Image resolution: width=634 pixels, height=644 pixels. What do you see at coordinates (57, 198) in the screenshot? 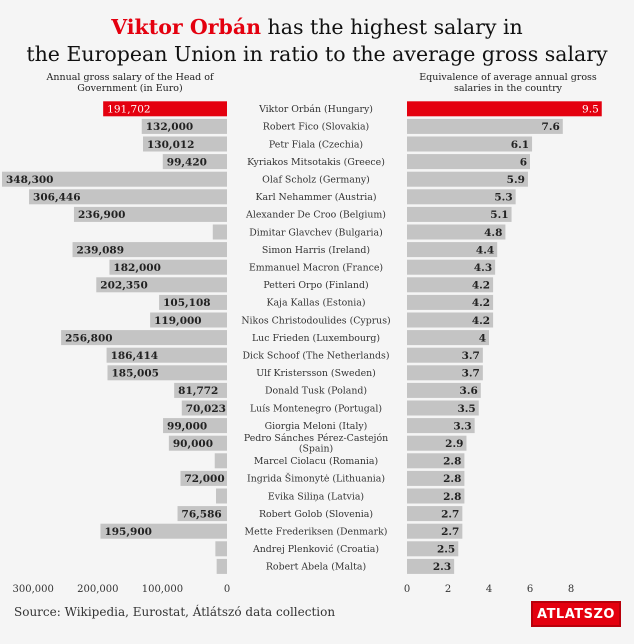
I see `salary-bar-label: 306,446` at bounding box center [57, 198].